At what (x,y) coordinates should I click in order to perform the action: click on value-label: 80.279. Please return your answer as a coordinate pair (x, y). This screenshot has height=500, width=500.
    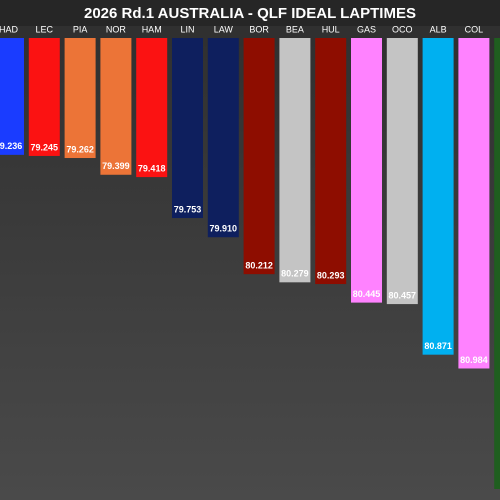
    Looking at the image, I should click on (295, 274).